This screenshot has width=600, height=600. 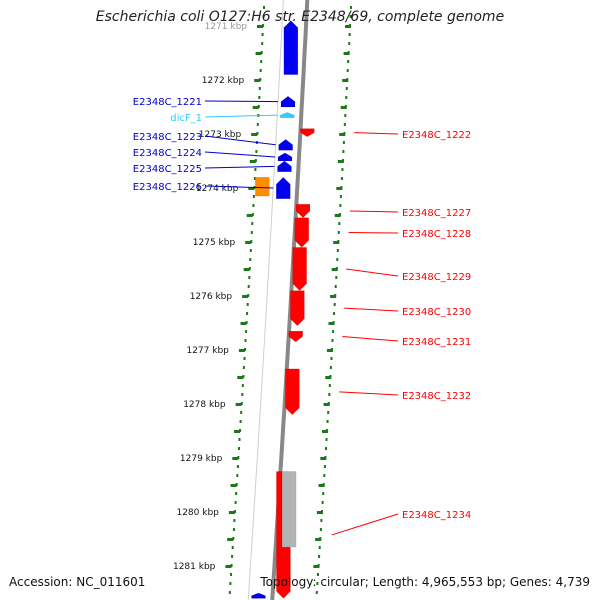 I want to click on gene-label: E2348C_1228, so click(x=436, y=234).